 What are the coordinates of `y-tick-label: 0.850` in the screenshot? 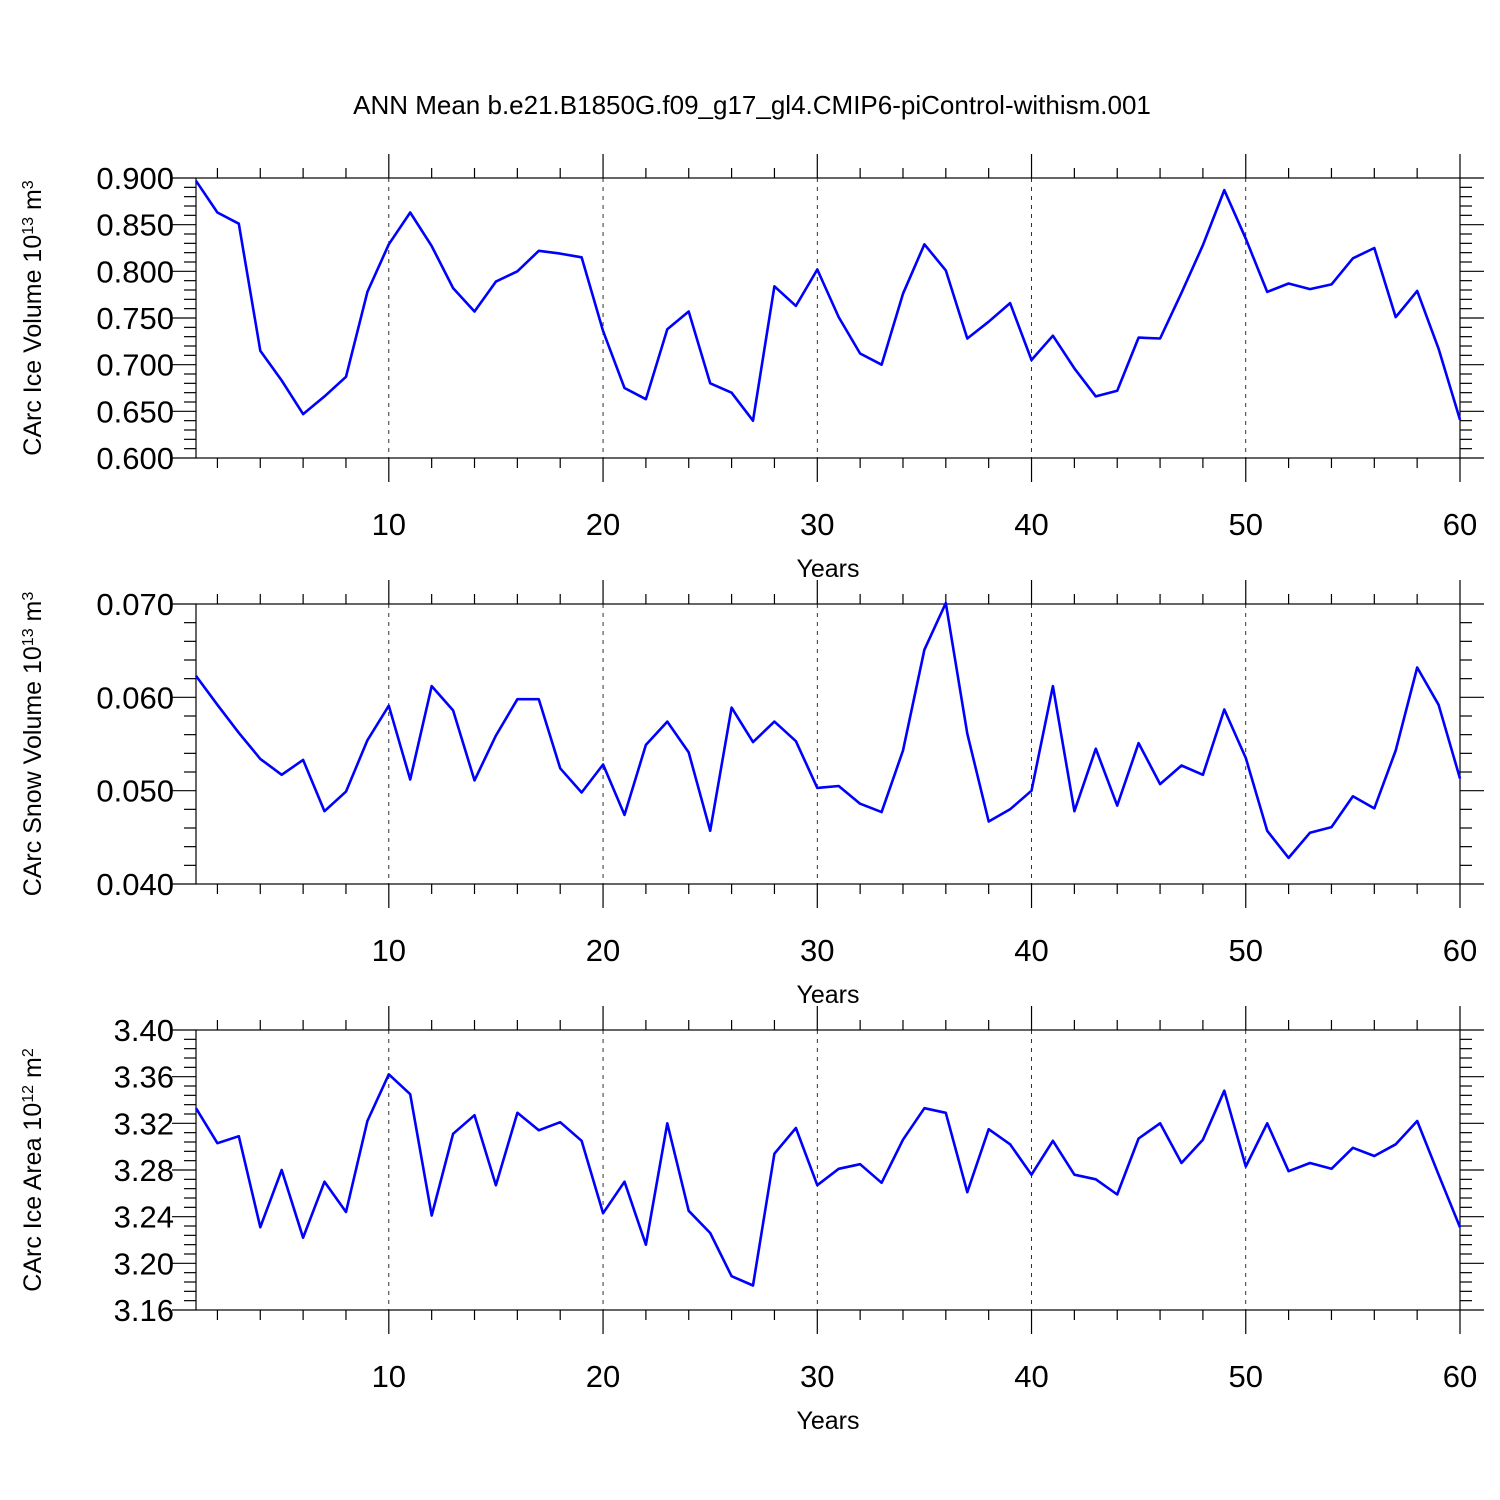 It's located at (135, 225).